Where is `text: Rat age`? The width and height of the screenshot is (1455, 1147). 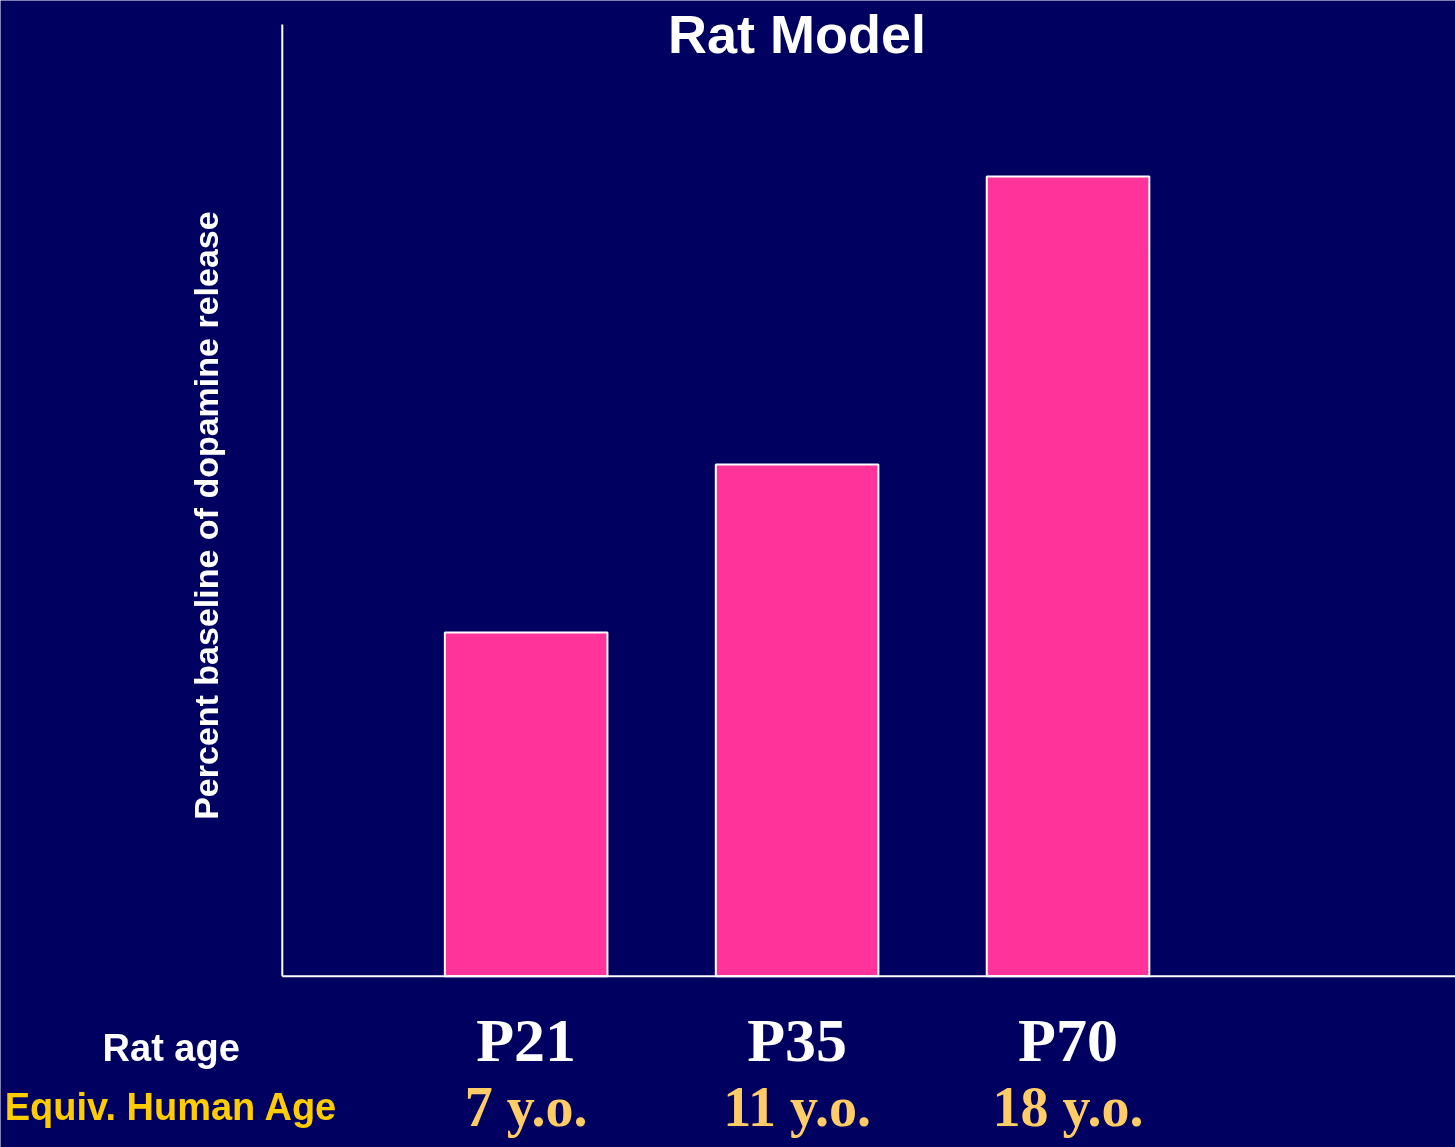
text: Rat age is located at coordinates (171, 1048).